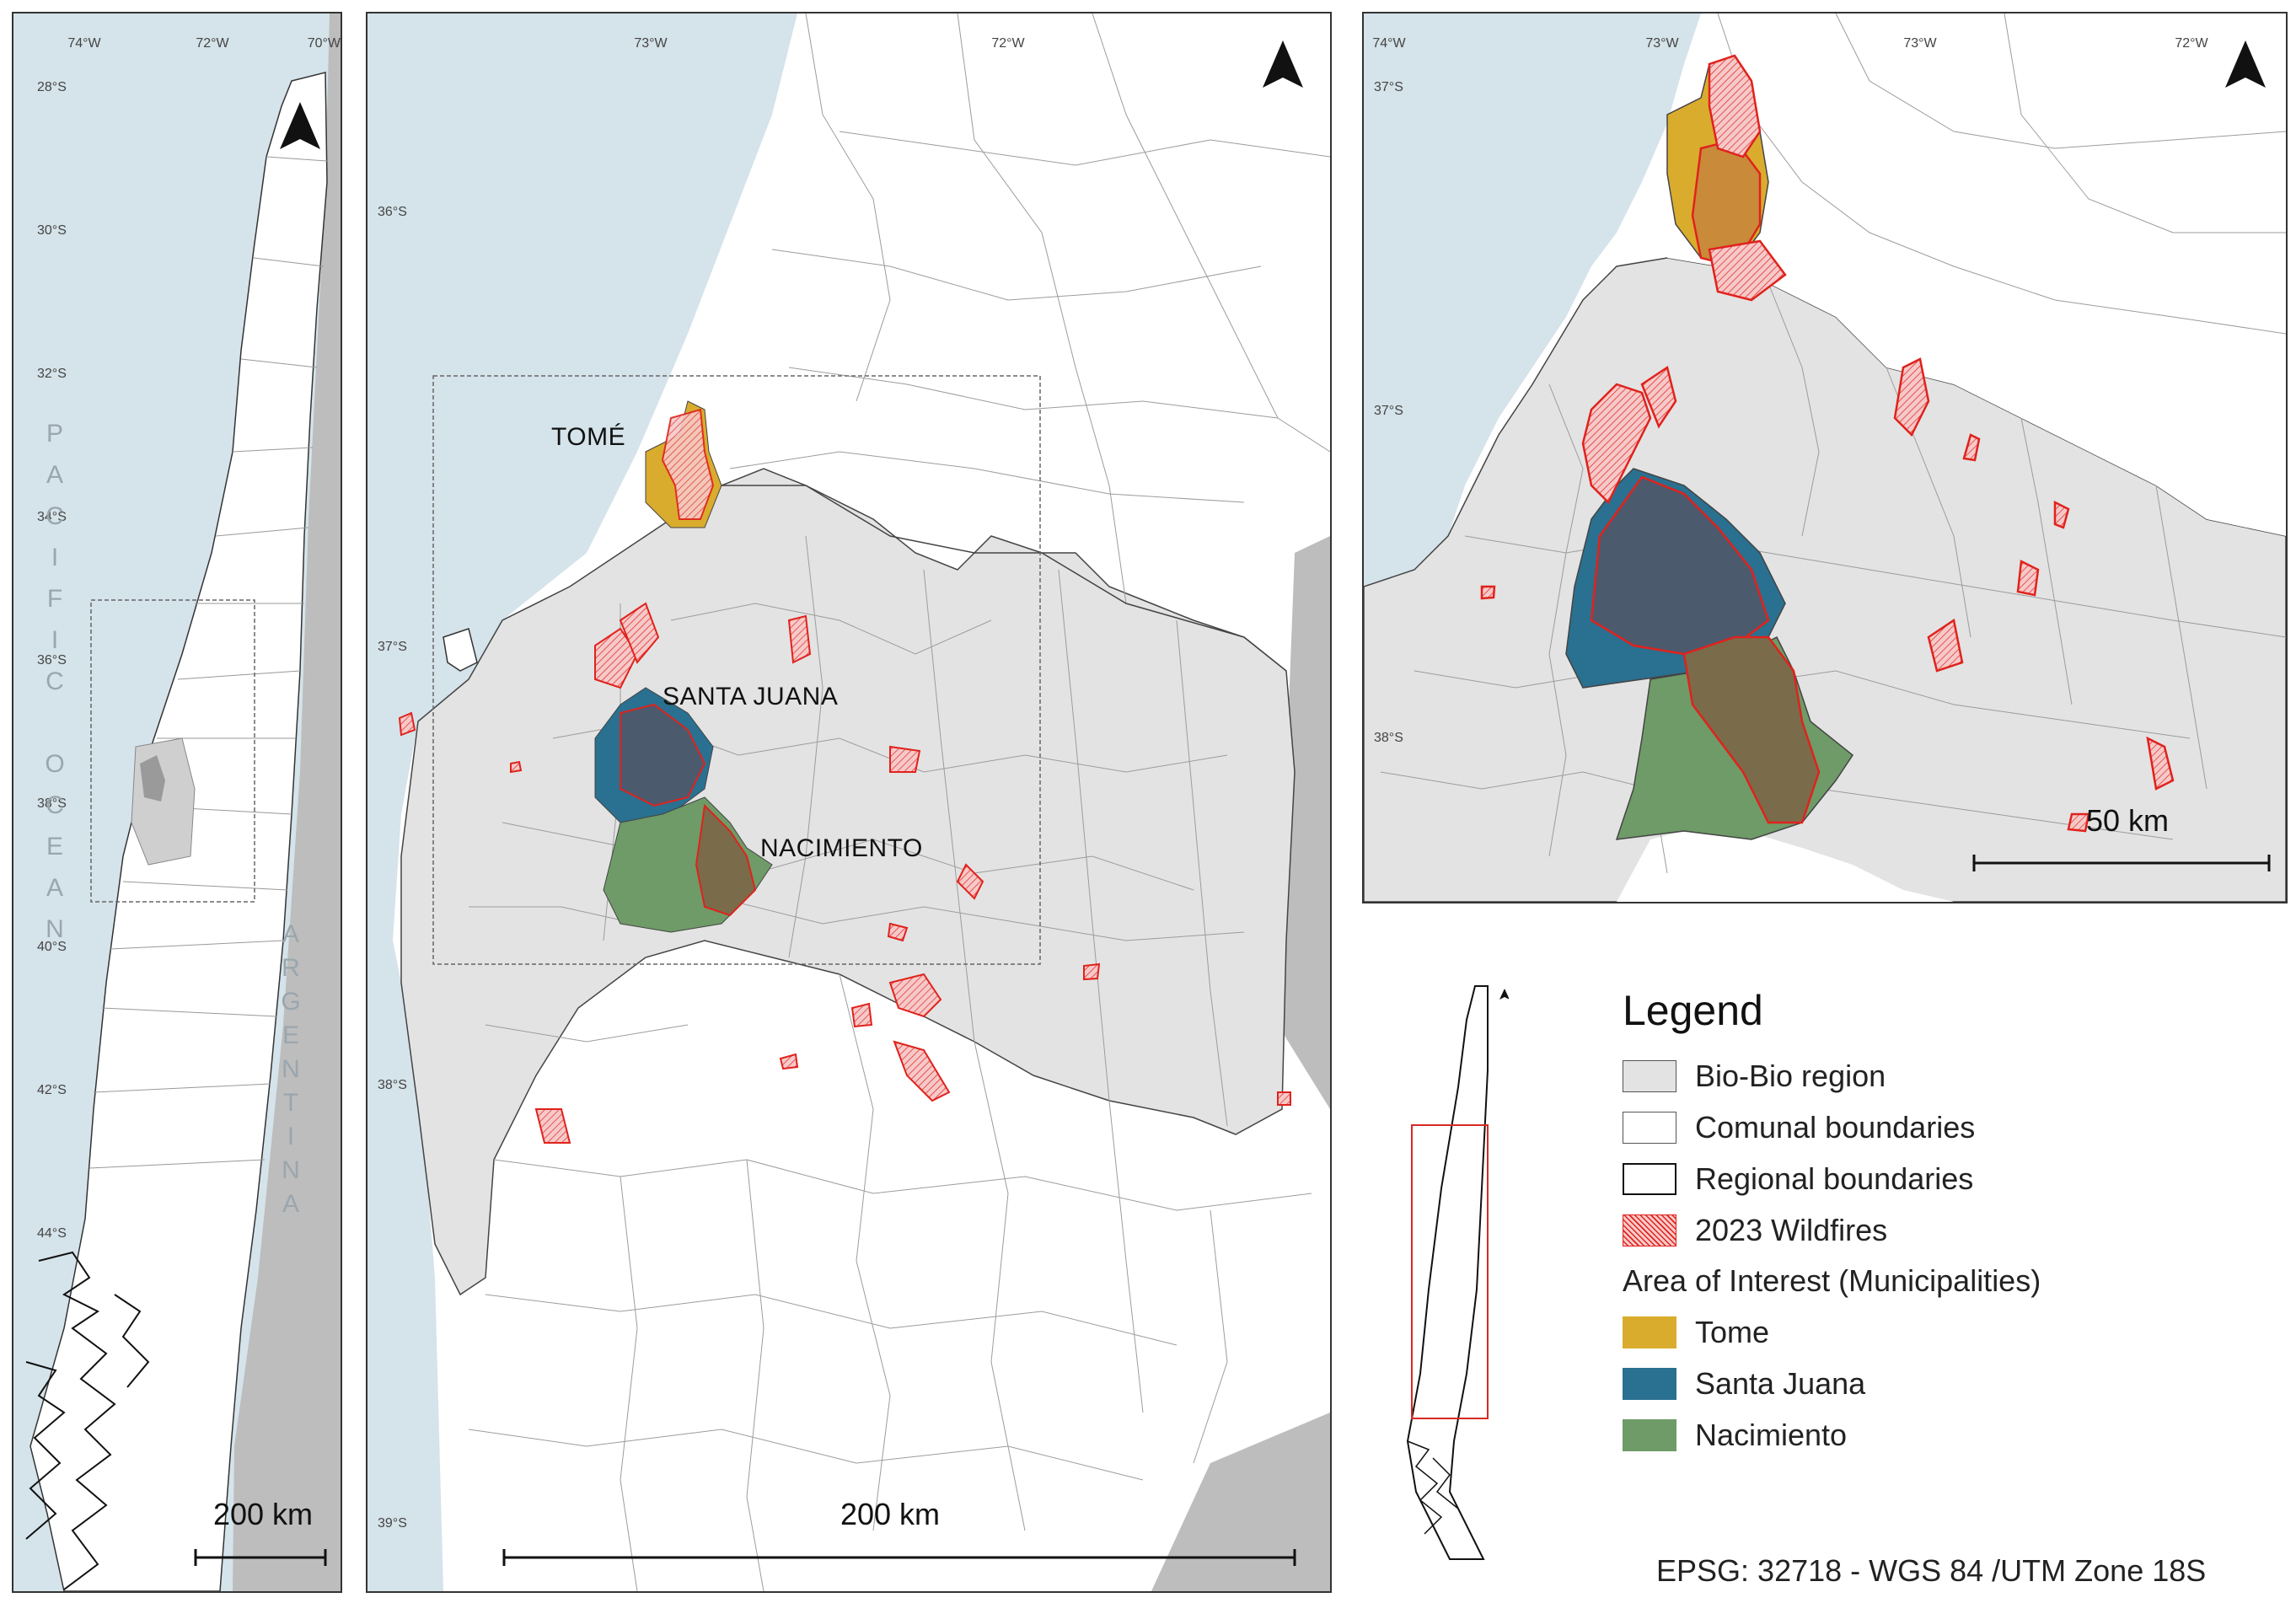  I want to click on locator-chile-outline, so click(1447, 1272).